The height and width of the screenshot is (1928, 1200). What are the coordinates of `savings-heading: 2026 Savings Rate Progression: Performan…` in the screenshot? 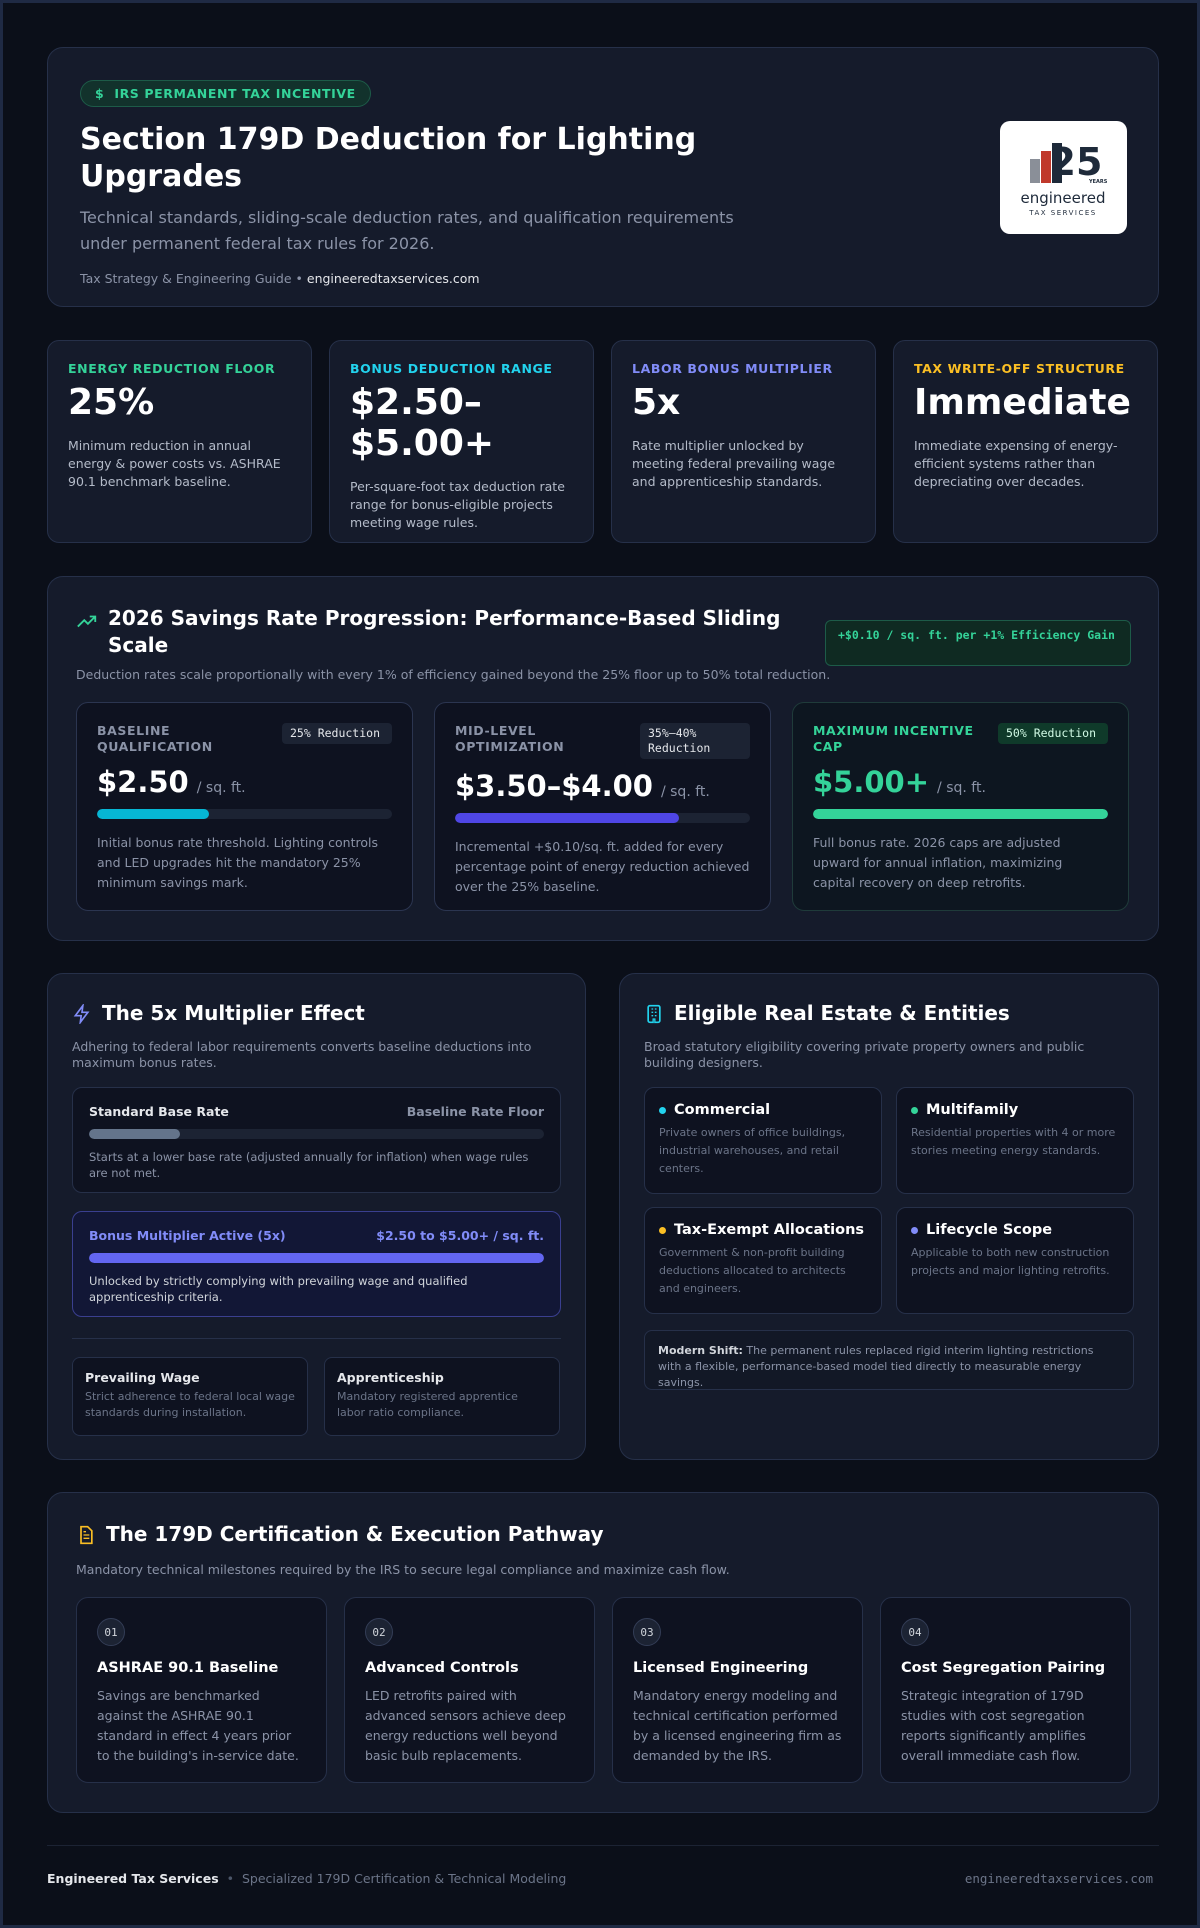 It's located at (603, 632).